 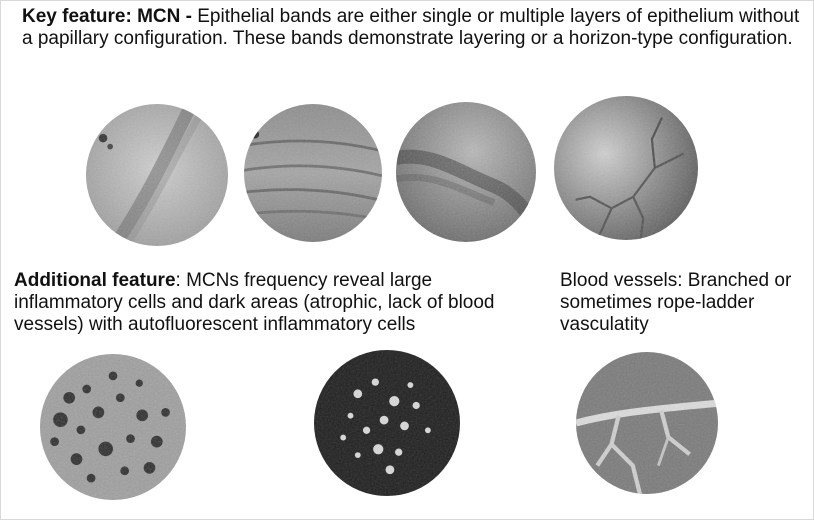 I want to click on additional-feature-label: Additional feature, so click(x=95, y=280).